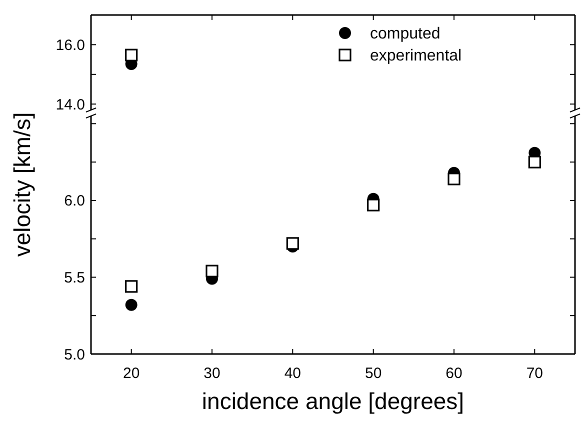 This screenshot has height=422, width=581. Describe the element at coordinates (333, 401) in the screenshot. I see `x-axis-title: incidence angle [degrees]` at that location.